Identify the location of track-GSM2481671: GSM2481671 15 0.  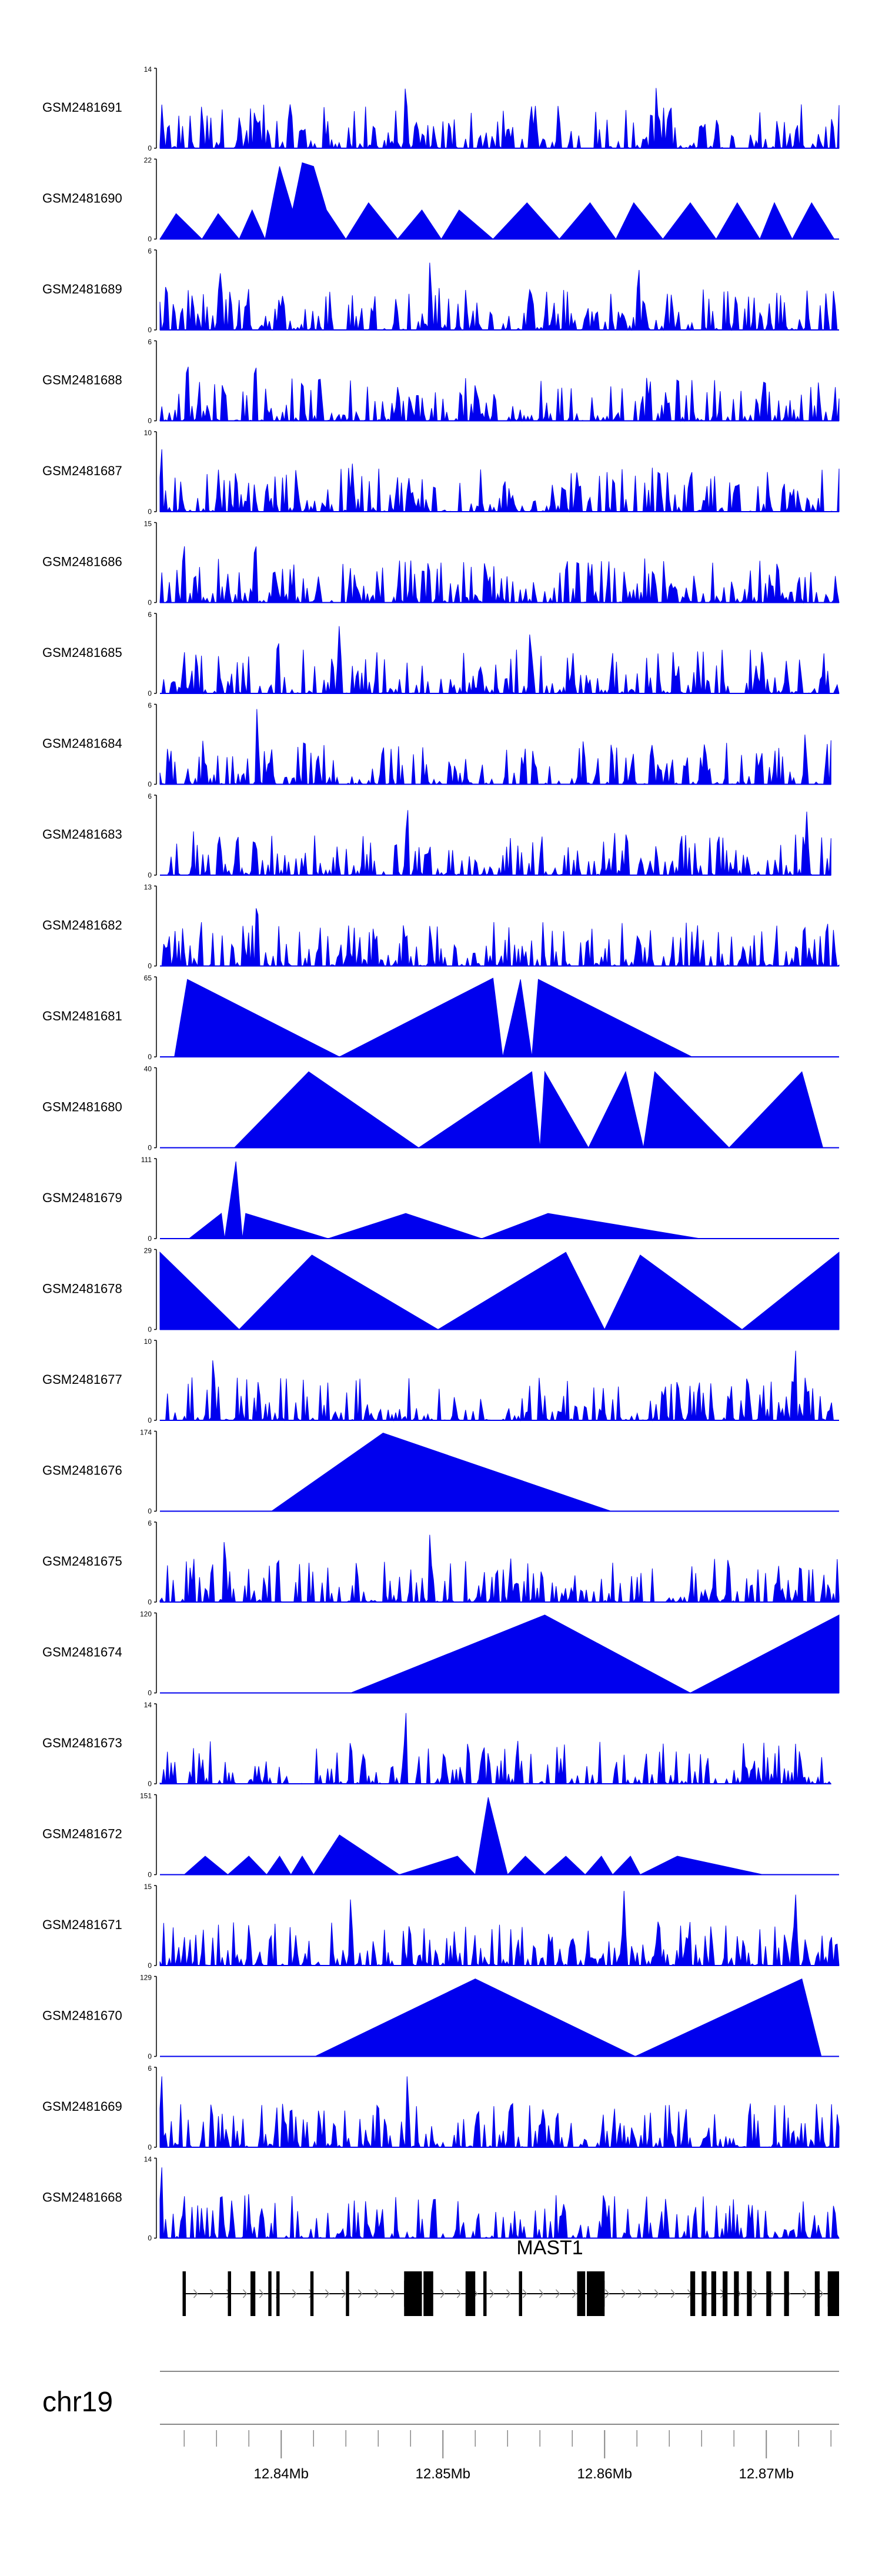
(441, 1926).